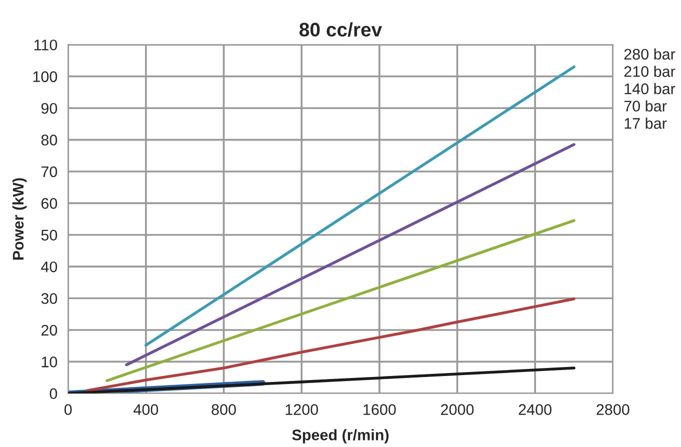 This screenshot has height=447, width=681. I want to click on text: 70 bar, so click(645, 106).